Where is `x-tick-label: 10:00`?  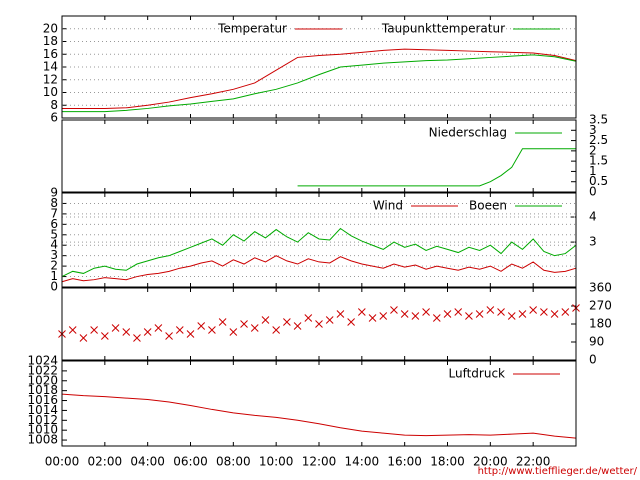
x-tick-label: 10:00 is located at coordinates (276, 462).